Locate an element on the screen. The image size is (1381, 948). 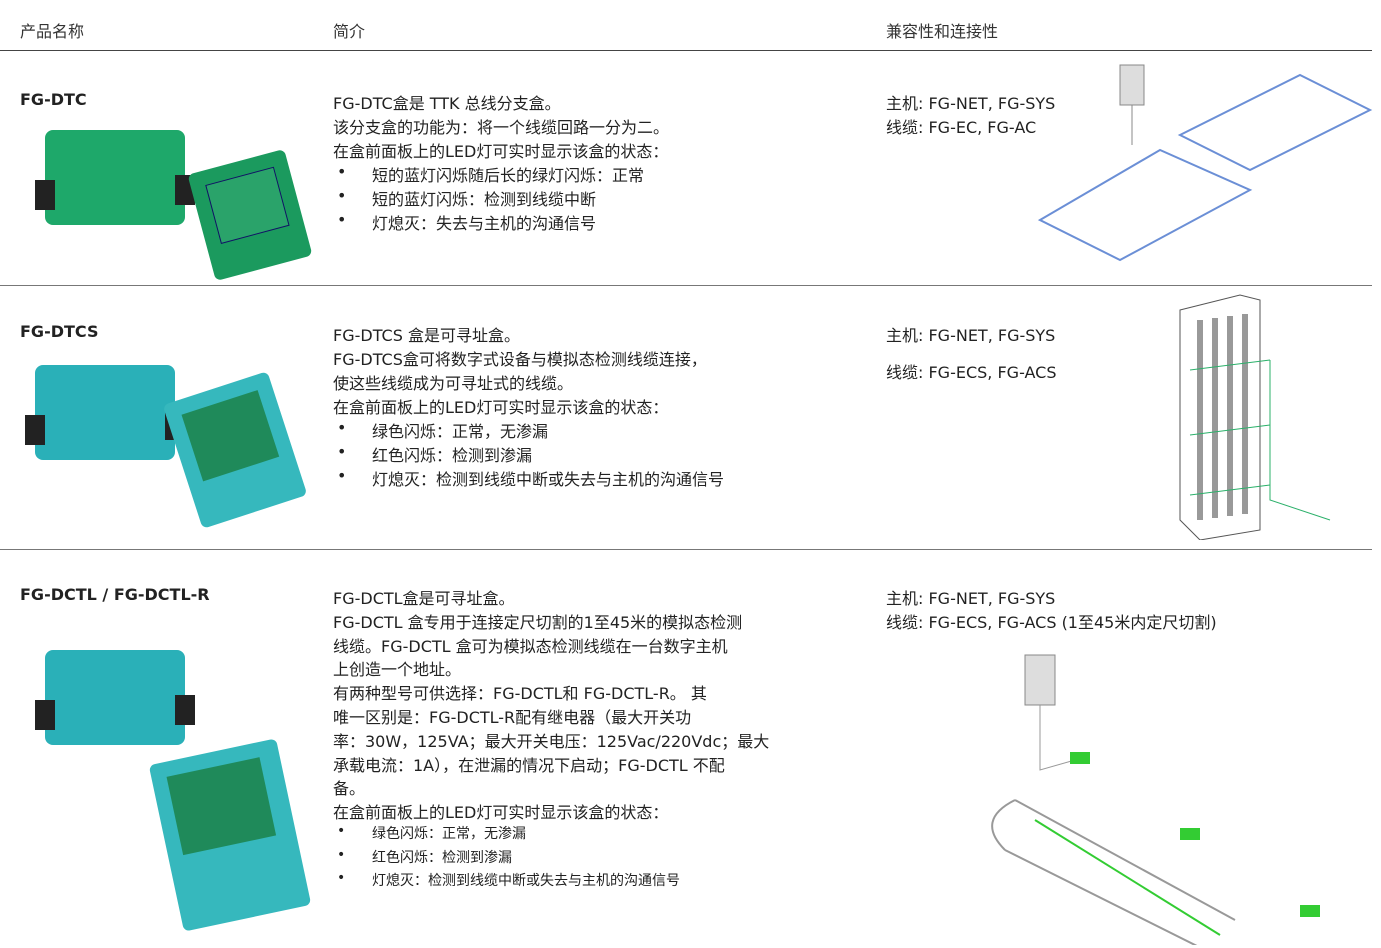
intro-line: 有两种型号可供选择：FG-DCTL和 FG-DCTL-R。 其 is located at coordinates (520, 694).